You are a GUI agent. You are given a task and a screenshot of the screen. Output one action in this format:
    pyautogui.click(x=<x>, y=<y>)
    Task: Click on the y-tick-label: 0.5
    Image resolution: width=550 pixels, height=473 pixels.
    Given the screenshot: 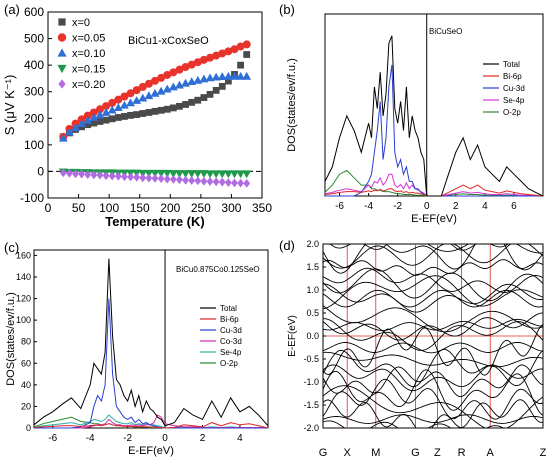 What is the action you would take?
    pyautogui.click(x=312, y=313)
    